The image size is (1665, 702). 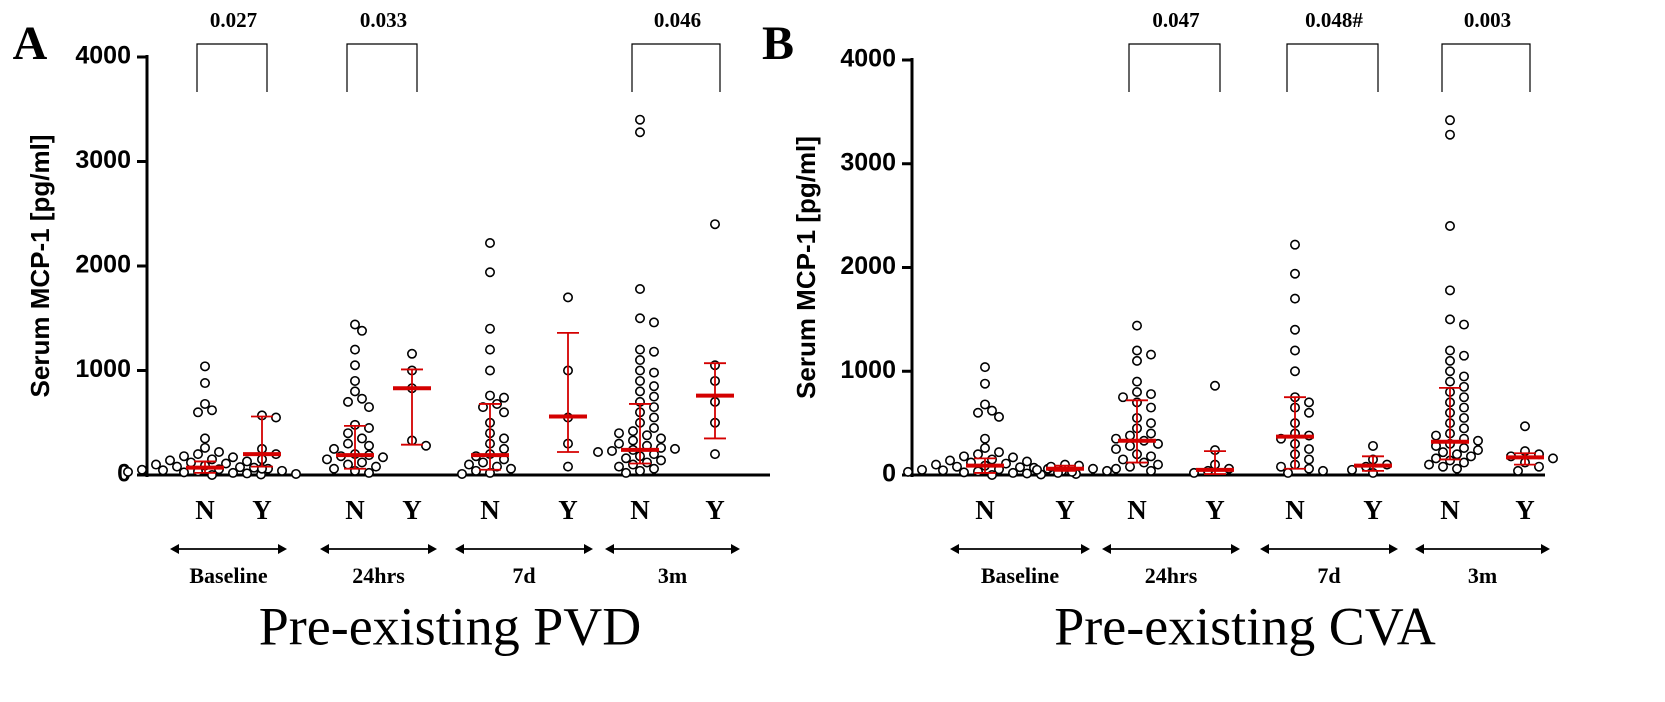 I want to click on y-tick-label: 4000, so click(x=103, y=56).